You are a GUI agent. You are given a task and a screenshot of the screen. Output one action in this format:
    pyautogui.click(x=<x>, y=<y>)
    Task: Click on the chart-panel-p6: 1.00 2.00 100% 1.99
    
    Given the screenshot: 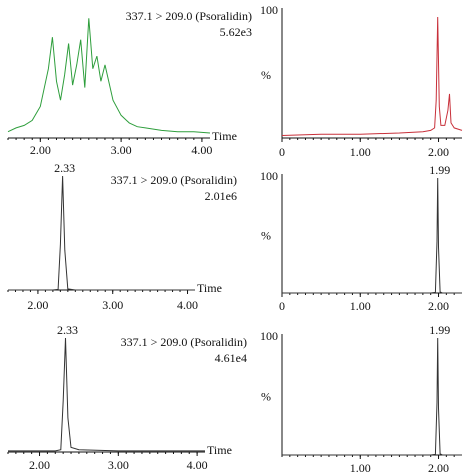 What is the action you would take?
    pyautogui.click(x=361, y=398)
    